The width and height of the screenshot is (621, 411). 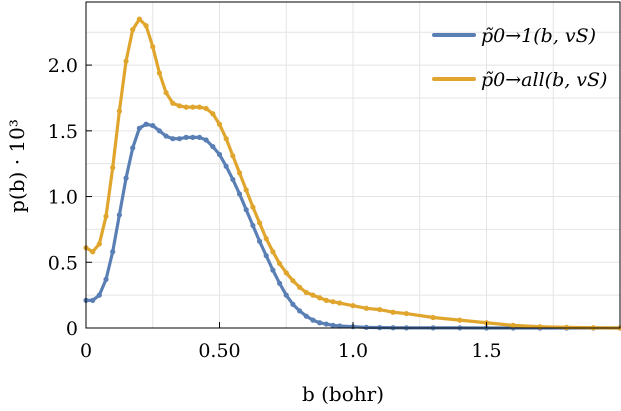 I want to click on x-axis-title: b (bohr), so click(x=343, y=394).